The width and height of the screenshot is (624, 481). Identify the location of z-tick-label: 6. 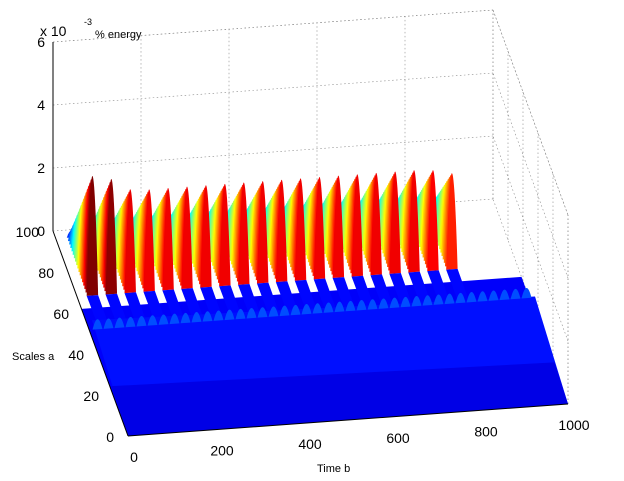
(41, 42).